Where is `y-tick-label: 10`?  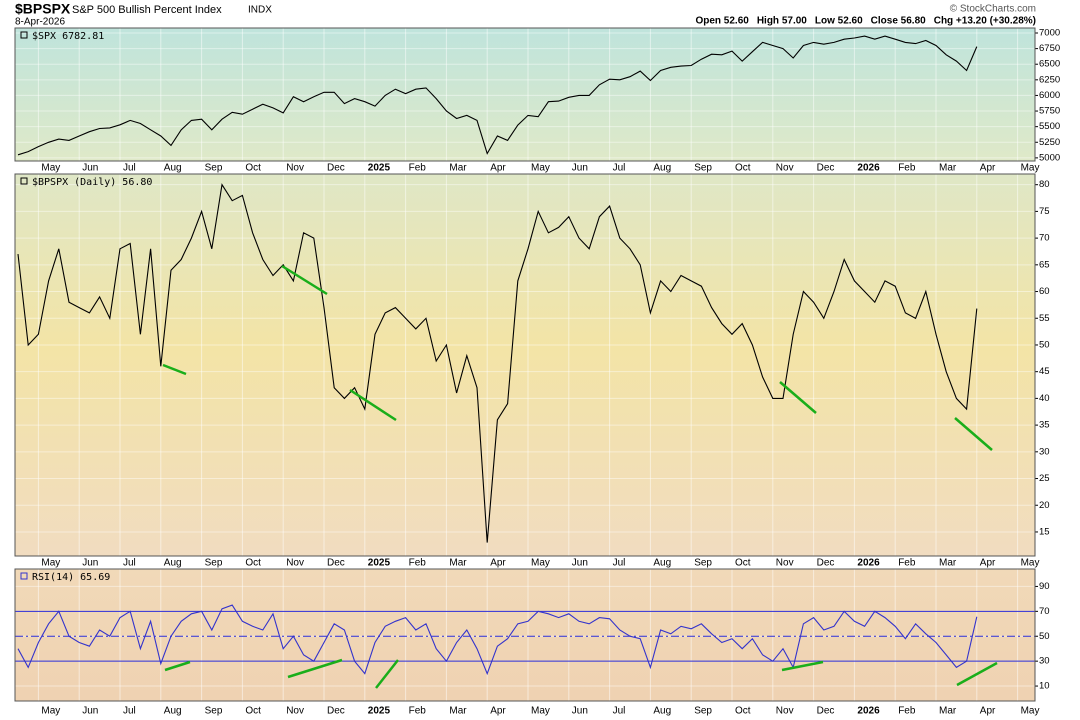
y-tick-label: 10 is located at coordinates (1044, 686).